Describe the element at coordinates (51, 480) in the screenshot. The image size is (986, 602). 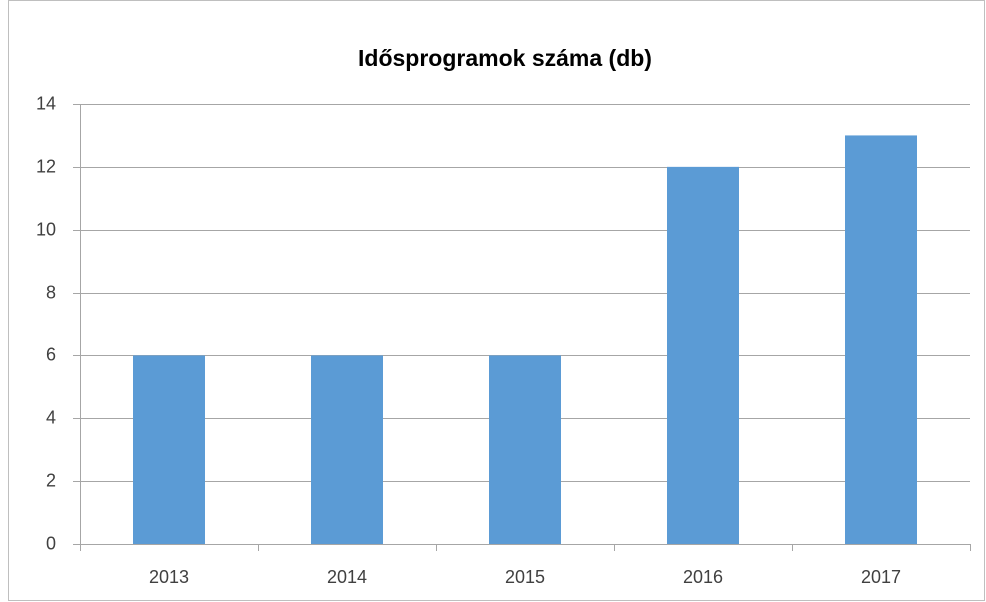
I see `y-tick-label: 2` at that location.